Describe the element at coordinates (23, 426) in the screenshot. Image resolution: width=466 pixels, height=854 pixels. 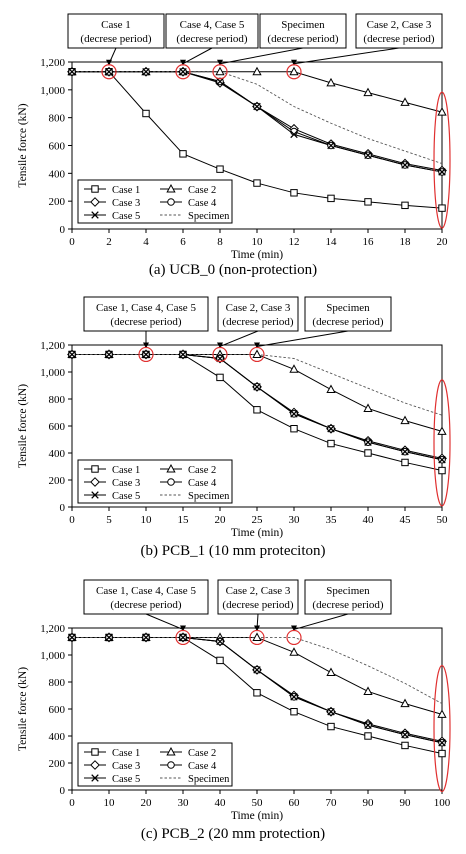
I see `y-axis-label: Tensile force (kN)` at that location.